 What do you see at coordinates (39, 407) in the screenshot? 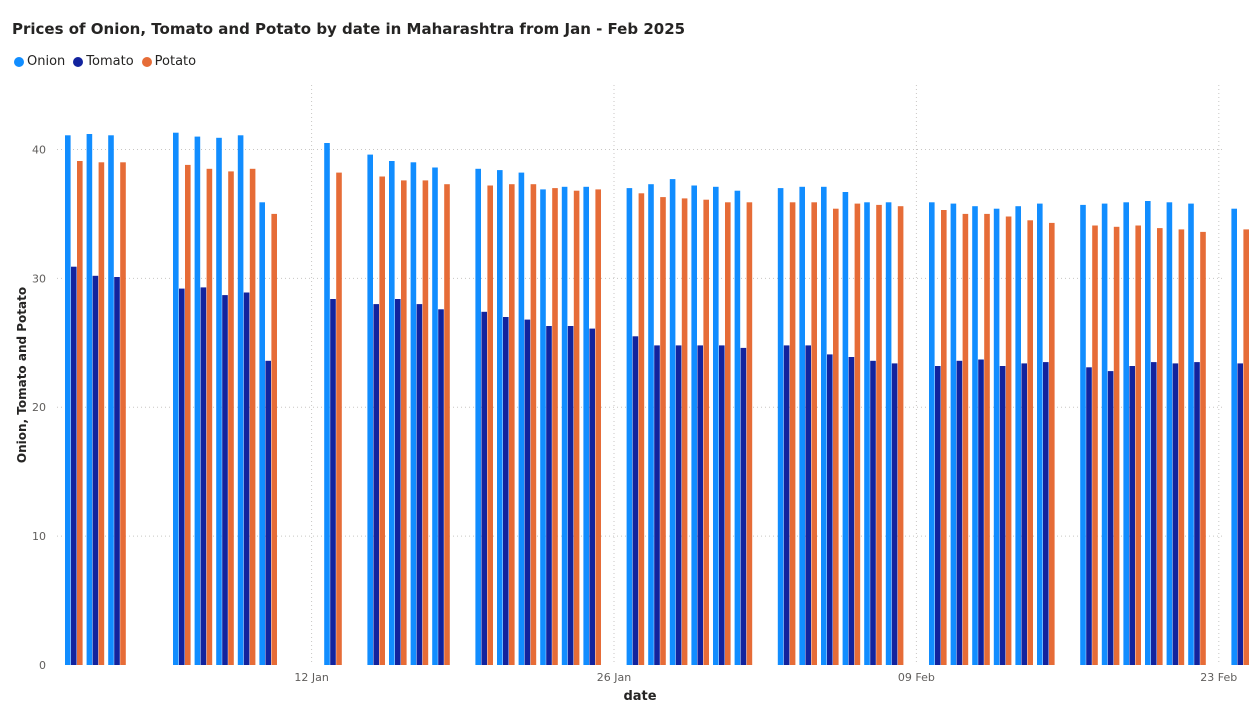
I see `y-tick-label: 20` at bounding box center [39, 407].